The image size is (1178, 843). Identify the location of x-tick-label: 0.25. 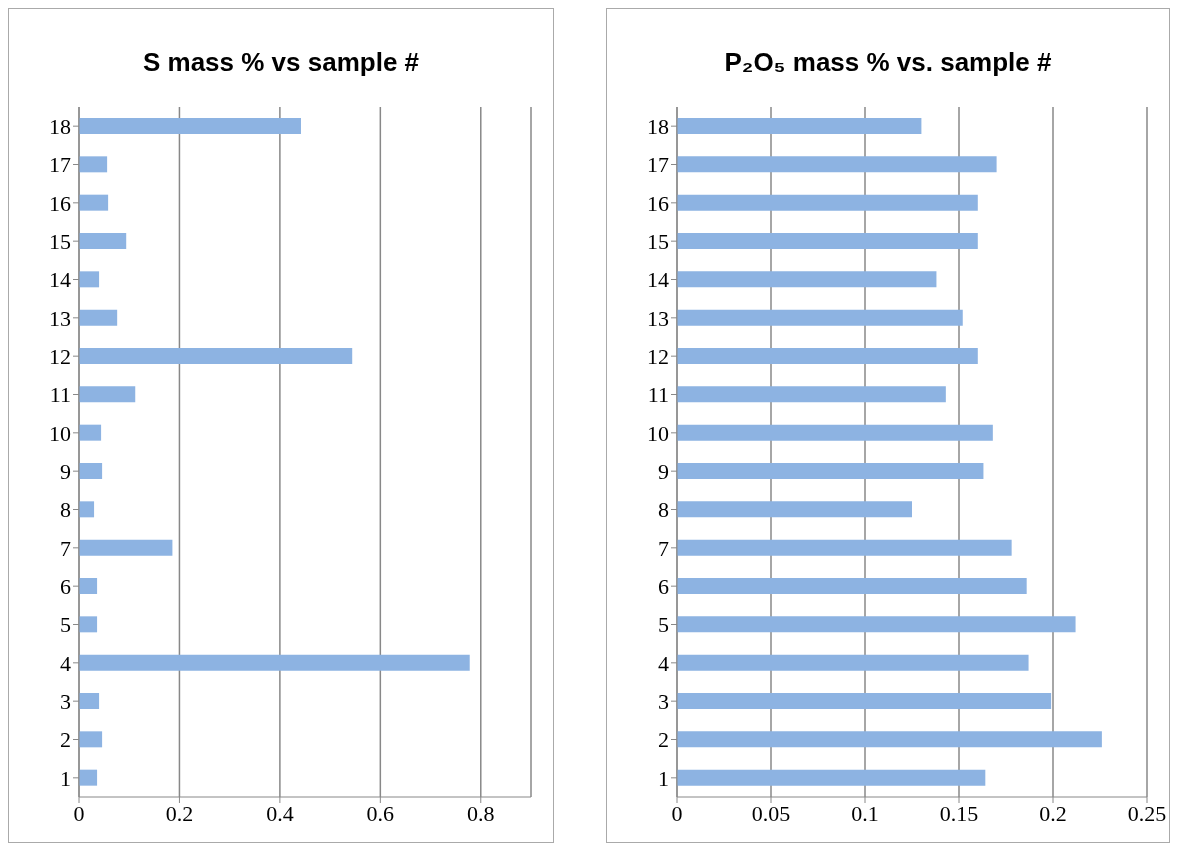
(1147, 813).